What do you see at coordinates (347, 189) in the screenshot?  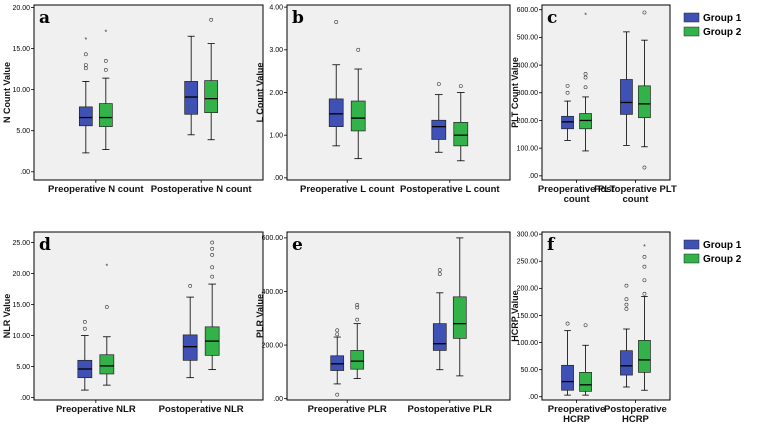 I see `x-category-label: Preoperative L count` at bounding box center [347, 189].